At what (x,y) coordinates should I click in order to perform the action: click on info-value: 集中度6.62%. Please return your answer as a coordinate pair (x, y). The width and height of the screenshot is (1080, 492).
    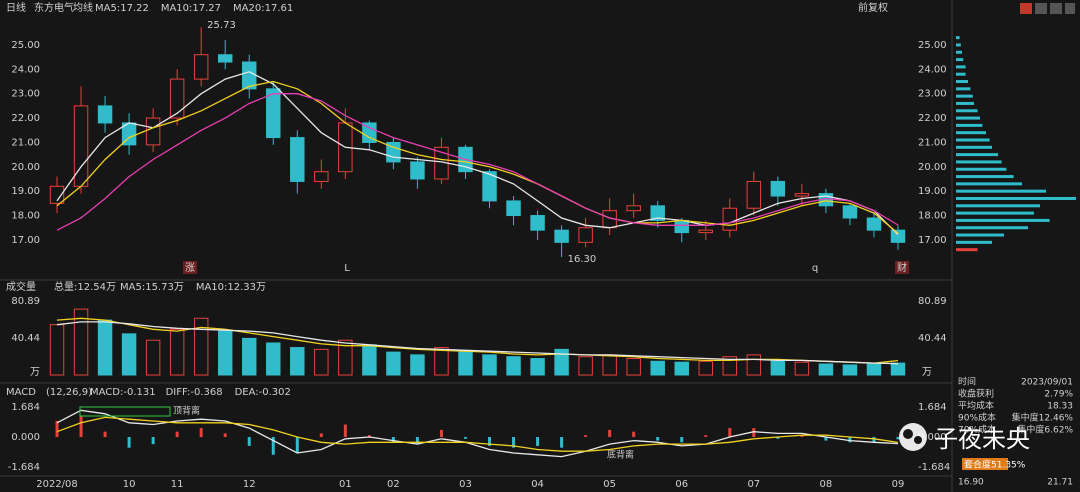
    Looking at the image, I should click on (1045, 430).